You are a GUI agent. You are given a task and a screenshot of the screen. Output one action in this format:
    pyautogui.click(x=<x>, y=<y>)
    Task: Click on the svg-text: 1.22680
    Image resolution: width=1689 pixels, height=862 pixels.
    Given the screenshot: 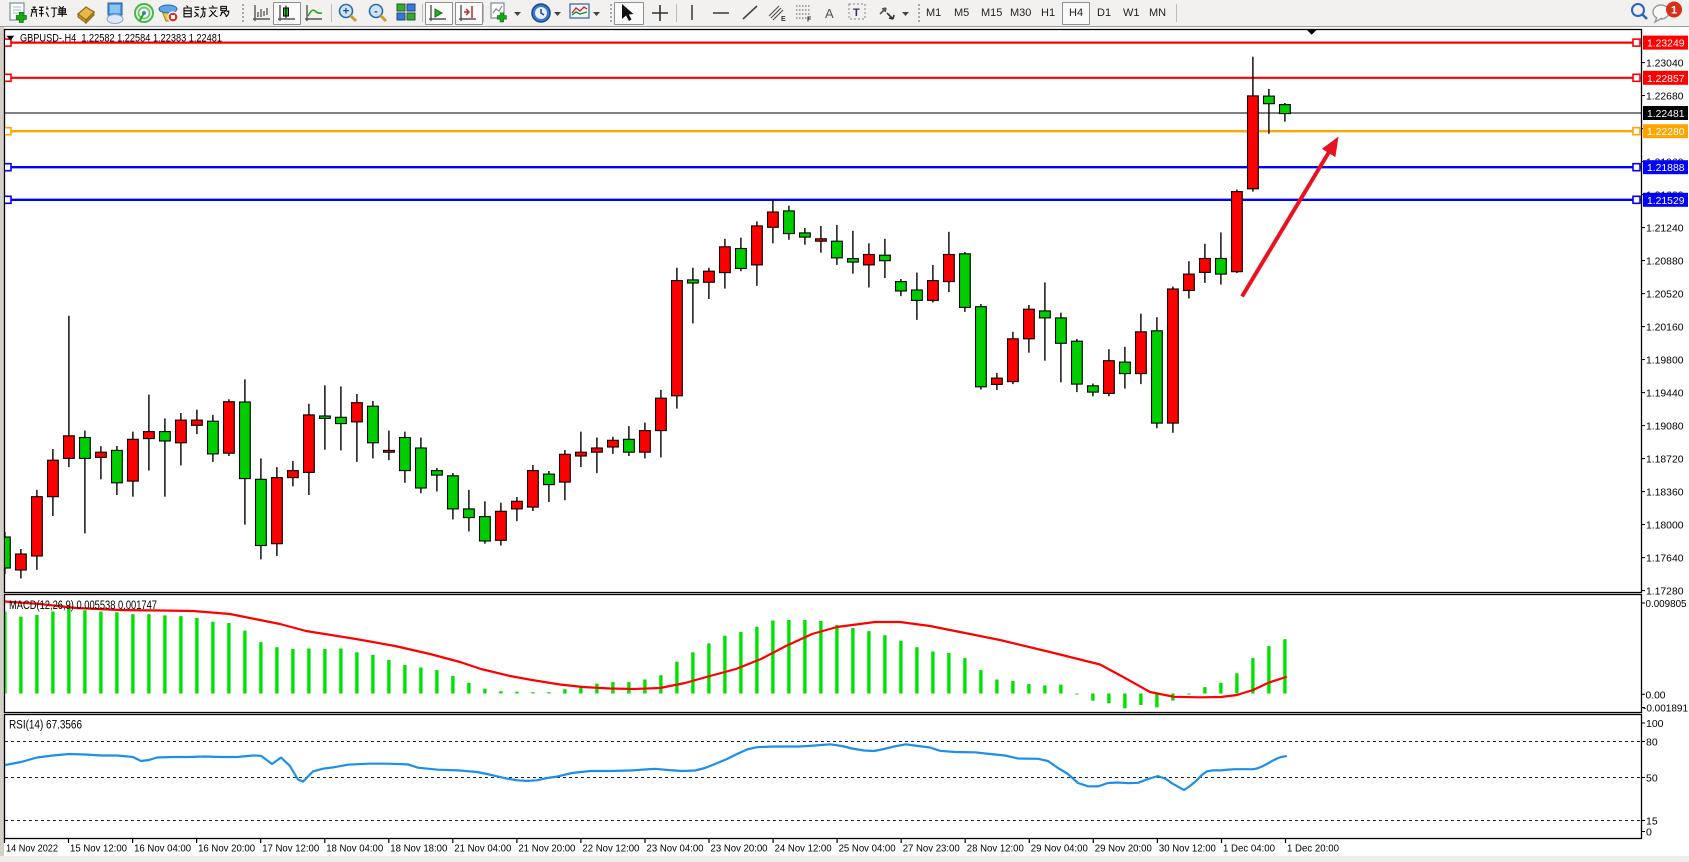 What is the action you would take?
    pyautogui.click(x=1665, y=97)
    